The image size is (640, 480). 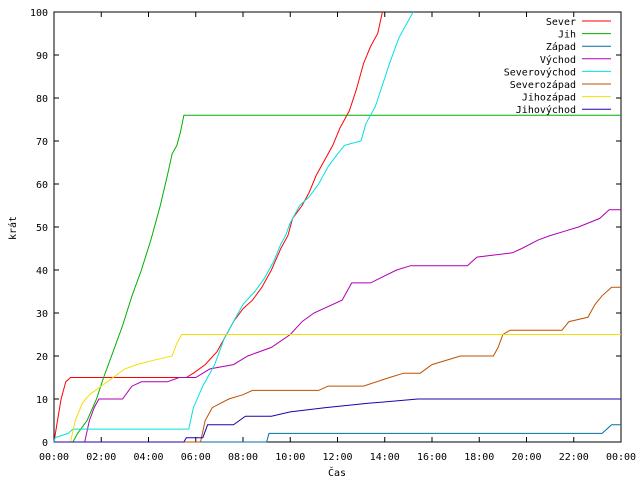 I want to click on x-tick-label: 08:00, so click(x=243, y=457).